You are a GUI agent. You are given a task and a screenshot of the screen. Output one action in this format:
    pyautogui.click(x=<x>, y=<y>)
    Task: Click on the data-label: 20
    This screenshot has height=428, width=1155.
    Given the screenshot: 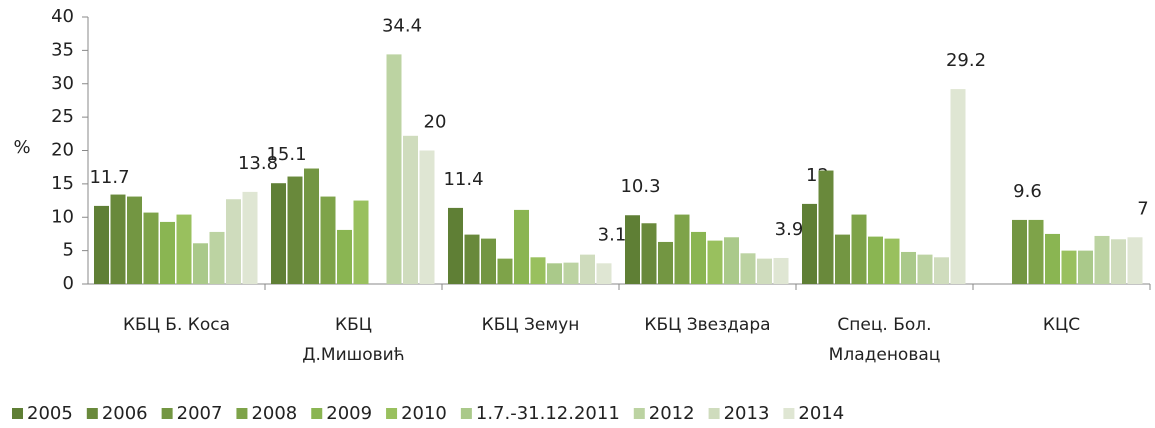 What is the action you would take?
    pyautogui.click(x=435, y=122)
    